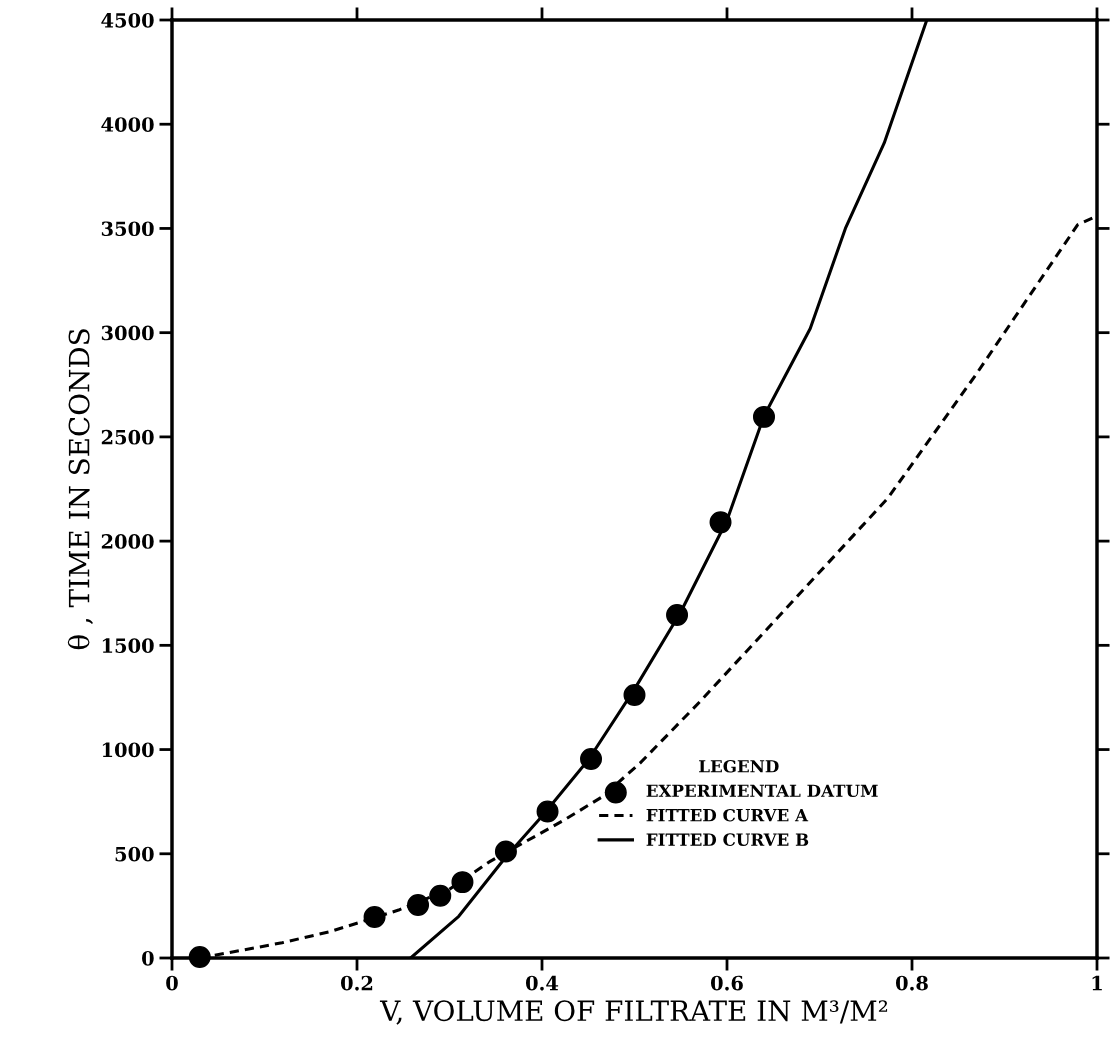  Describe the element at coordinates (357, 983) in the screenshot. I see `x-tick-label: 0.2` at that location.